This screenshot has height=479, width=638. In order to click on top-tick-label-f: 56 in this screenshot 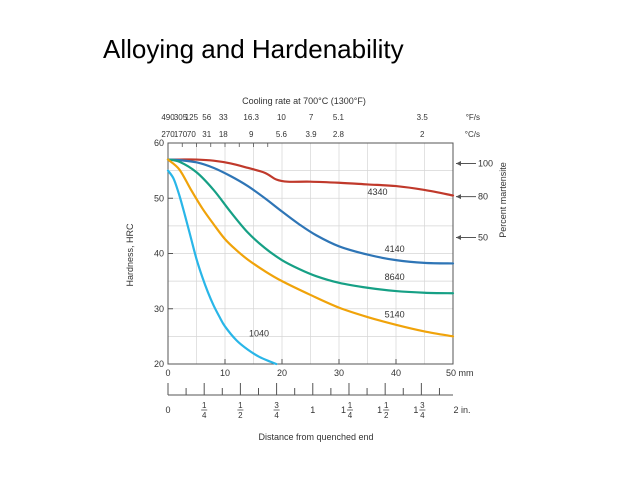, I will do `click(206, 117)`.